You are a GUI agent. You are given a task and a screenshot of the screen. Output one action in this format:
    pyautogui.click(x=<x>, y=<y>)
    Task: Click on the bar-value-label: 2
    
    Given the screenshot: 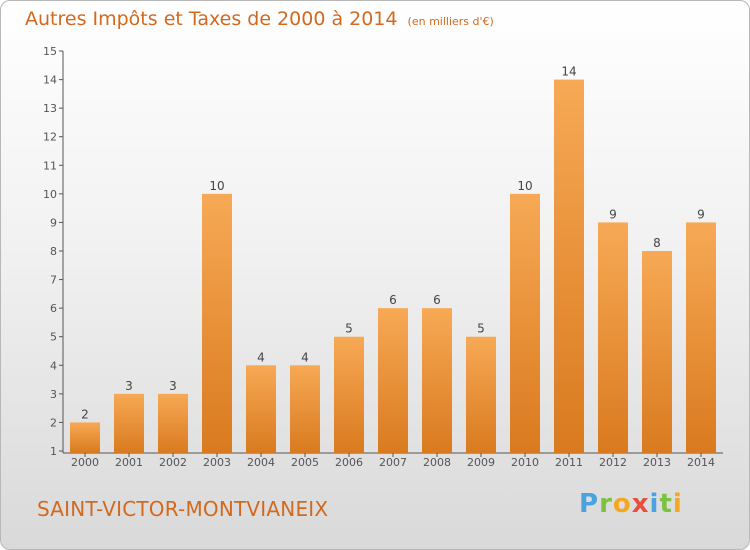 What is the action you would take?
    pyautogui.click(x=85, y=414)
    